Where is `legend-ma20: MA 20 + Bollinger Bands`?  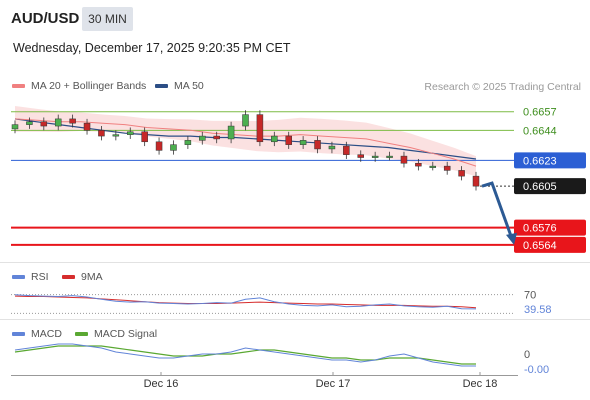 legend-ma20: MA 20 + Bollinger Bands is located at coordinates (79, 86).